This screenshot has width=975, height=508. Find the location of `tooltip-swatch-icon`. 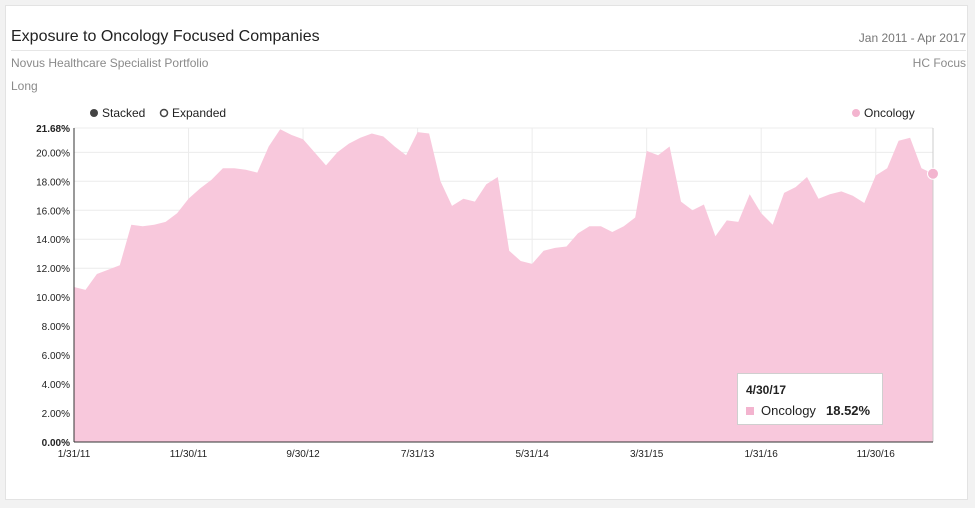

tooltip-swatch-icon is located at coordinates (750, 411).